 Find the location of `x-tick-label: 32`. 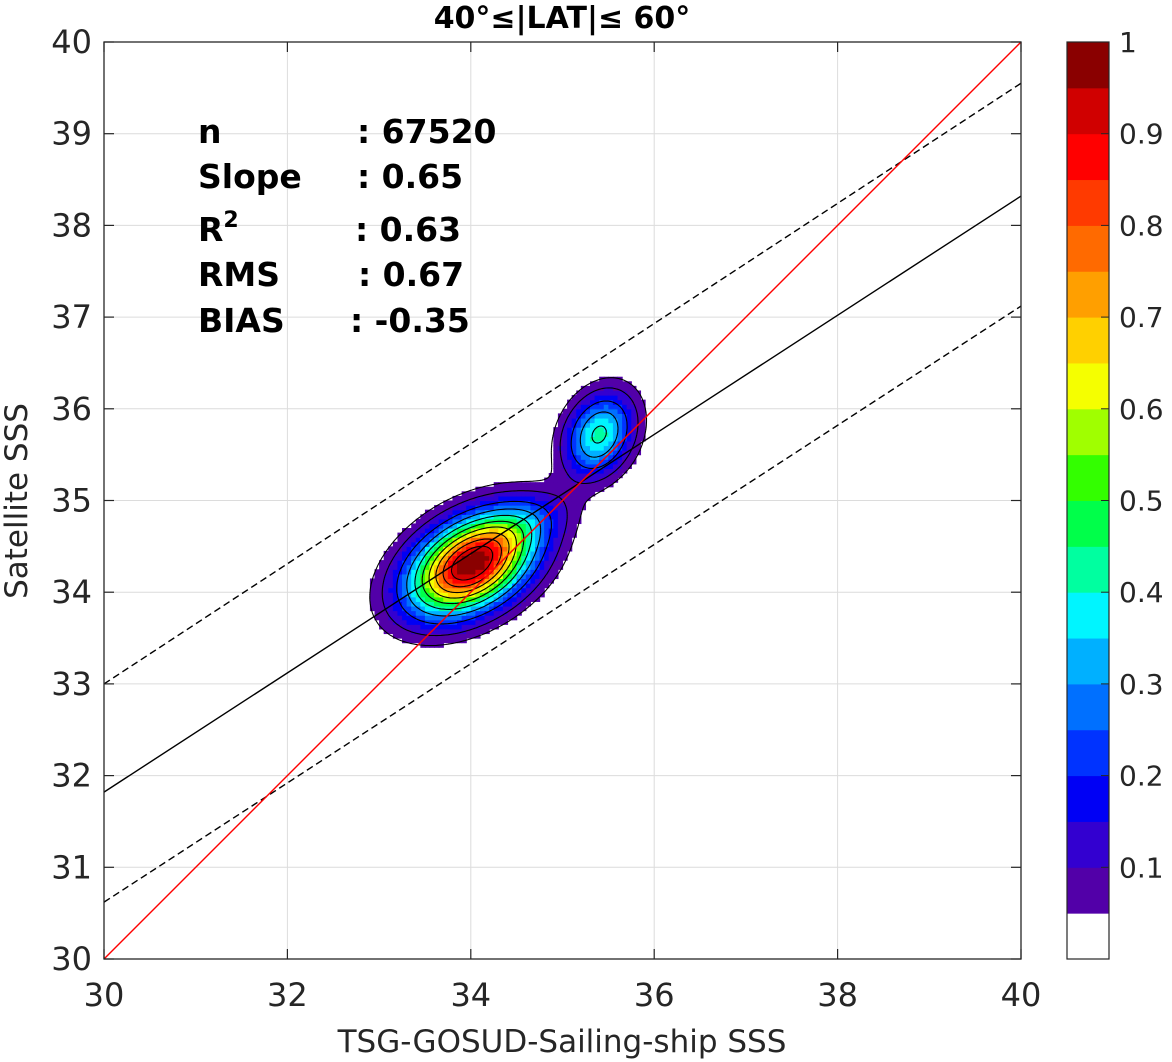

x-tick-label: 32 is located at coordinates (287, 995).